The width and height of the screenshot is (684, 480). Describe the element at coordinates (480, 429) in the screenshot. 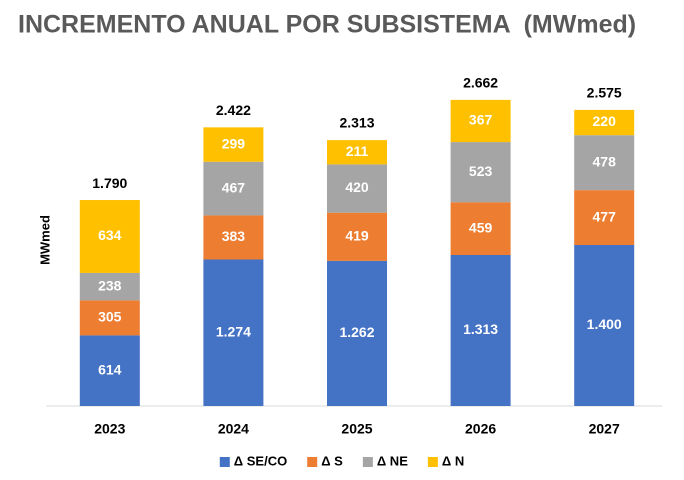

I see `x-tick-label: 2026` at that location.